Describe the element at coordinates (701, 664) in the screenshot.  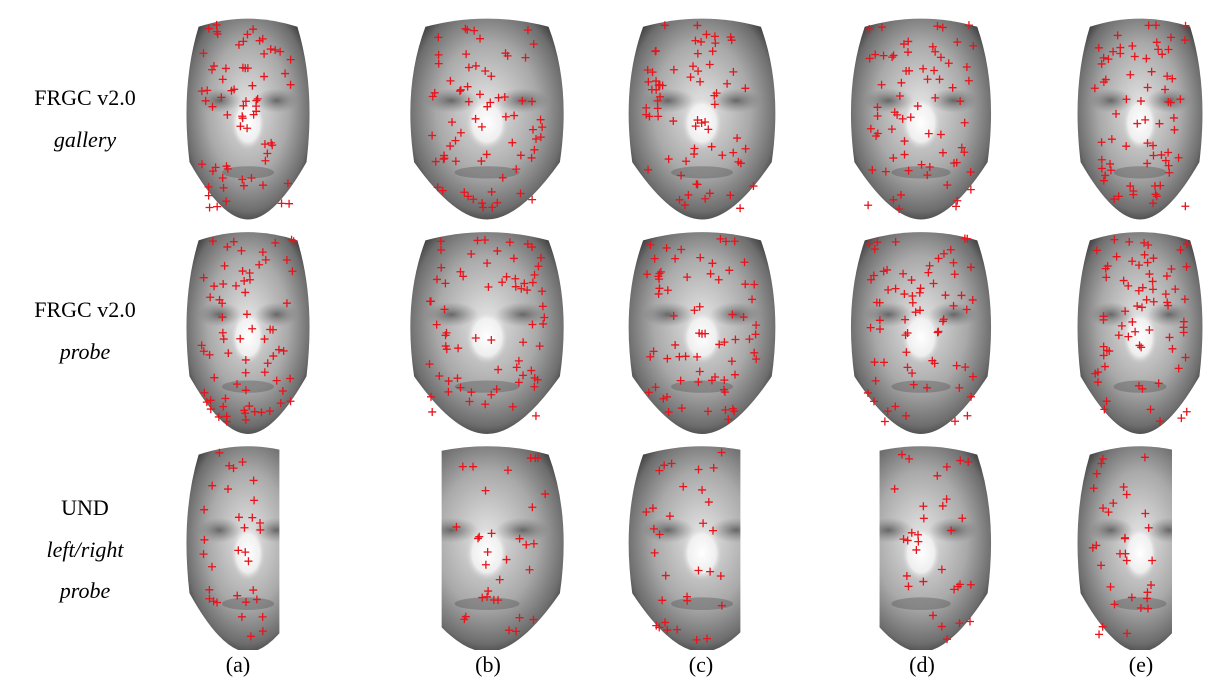
I see `column-label-c: (c)` at that location.